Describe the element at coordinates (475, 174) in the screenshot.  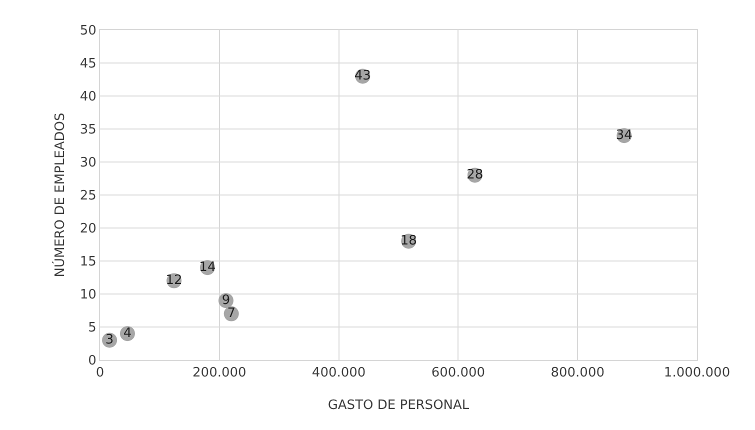
I see `data-label: 28` at that location.